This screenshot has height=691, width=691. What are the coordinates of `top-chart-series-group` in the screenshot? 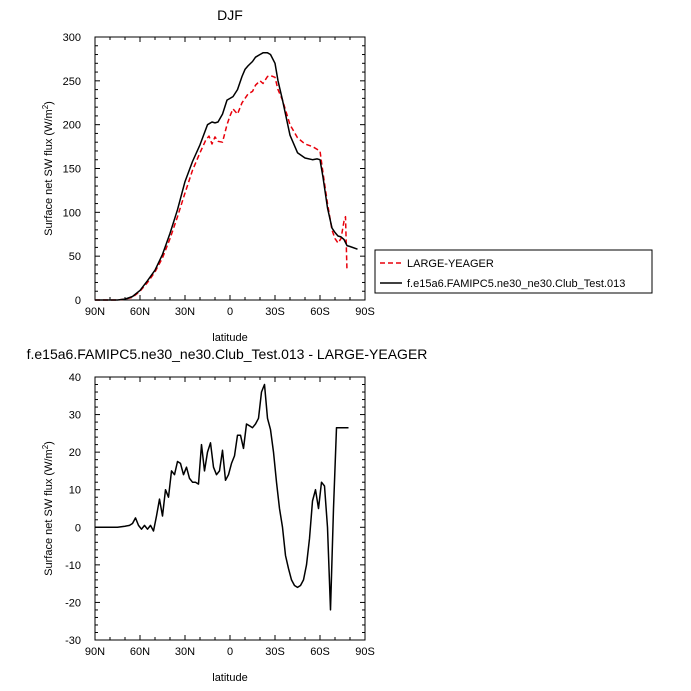 It's located at (226, 176).